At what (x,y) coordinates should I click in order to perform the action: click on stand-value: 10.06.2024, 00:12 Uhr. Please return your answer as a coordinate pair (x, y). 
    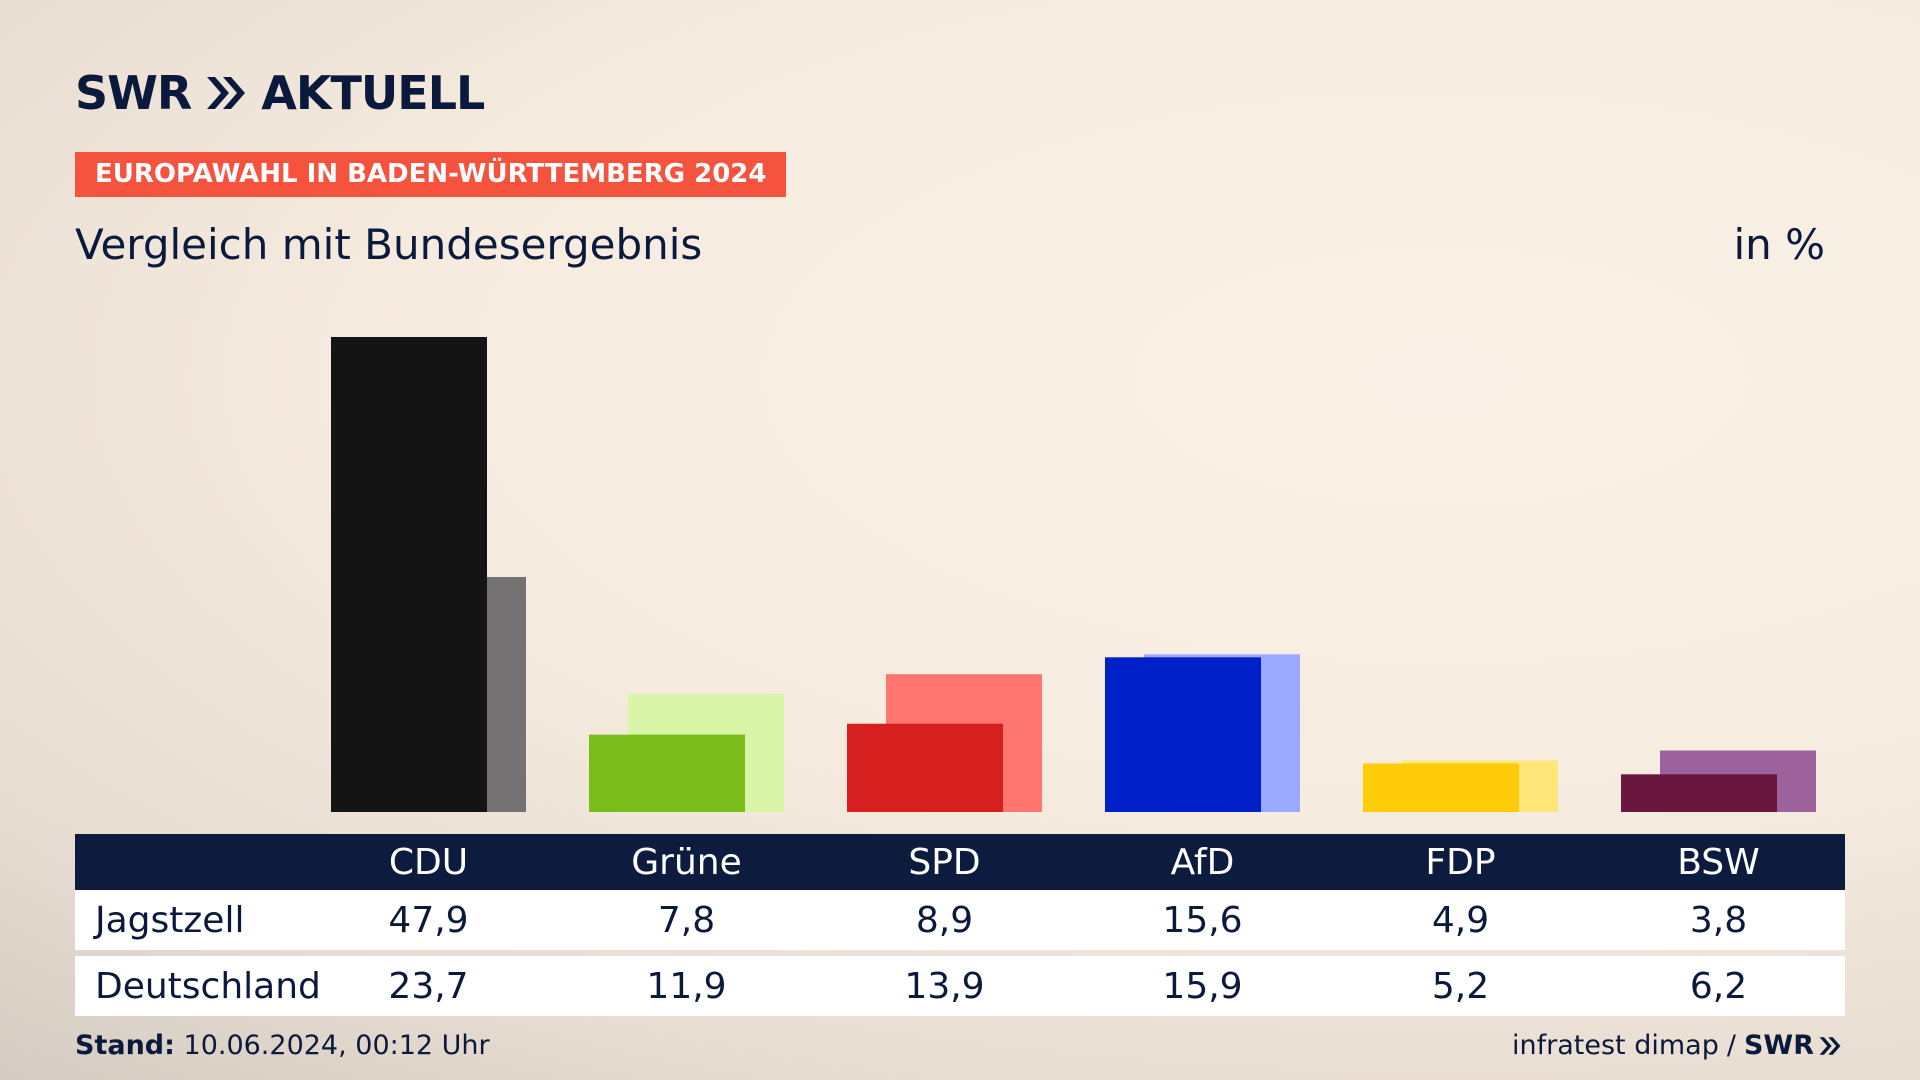
    Looking at the image, I should click on (336, 1045).